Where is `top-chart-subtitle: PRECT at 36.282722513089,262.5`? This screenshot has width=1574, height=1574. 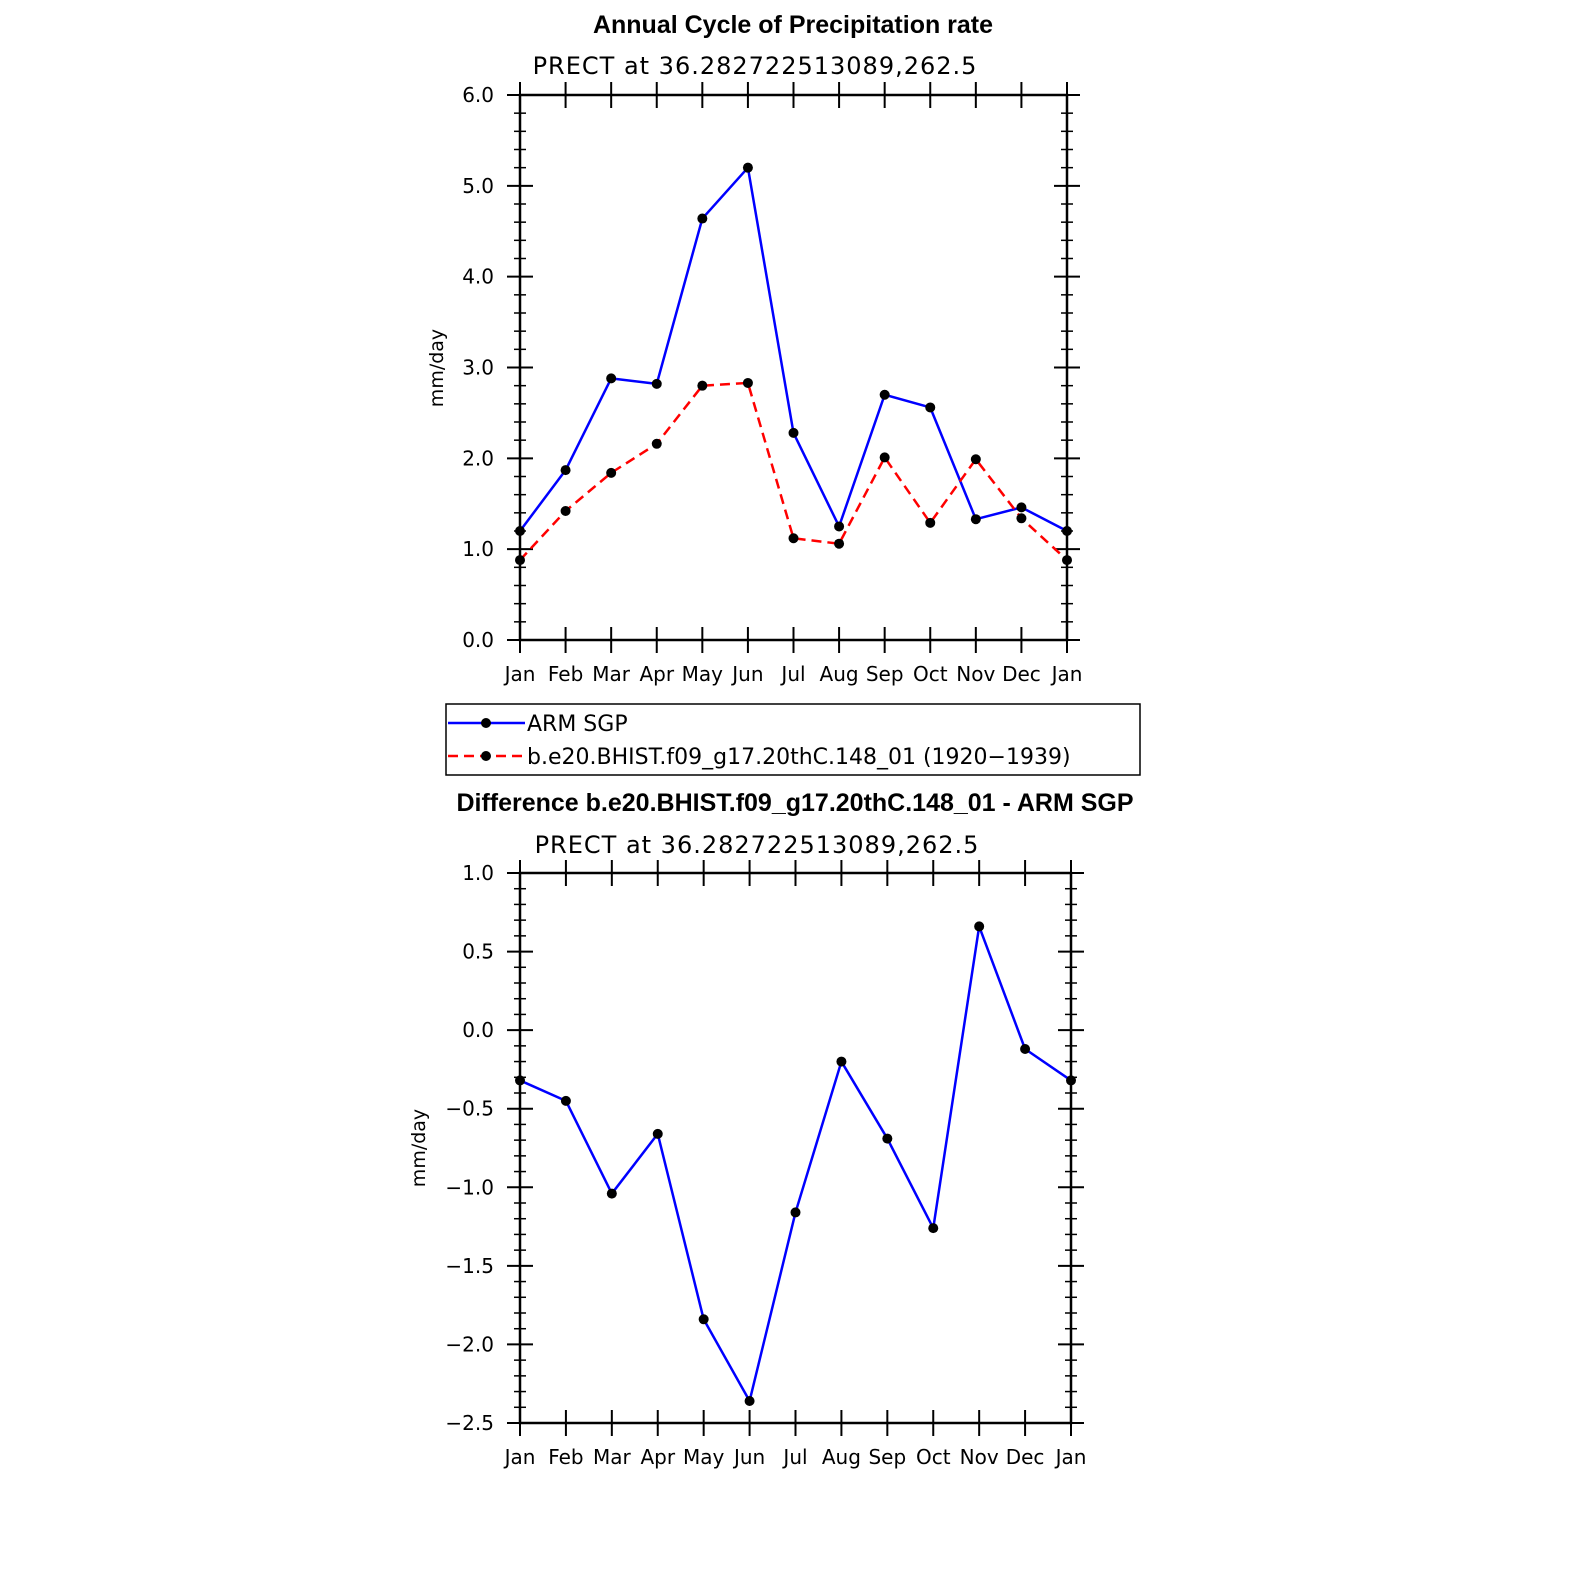
top-chart-subtitle: PRECT at 36.282722513089,262.5 is located at coordinates (755, 66).